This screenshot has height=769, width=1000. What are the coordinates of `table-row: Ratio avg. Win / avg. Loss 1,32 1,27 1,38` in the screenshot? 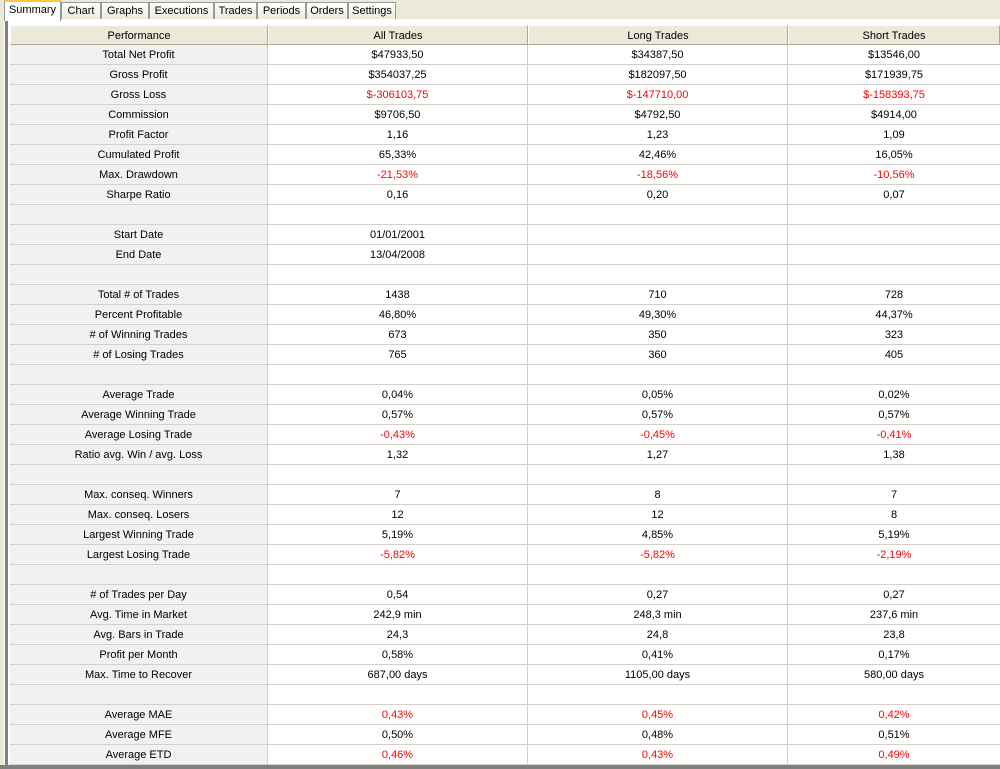 It's located at (505, 455).